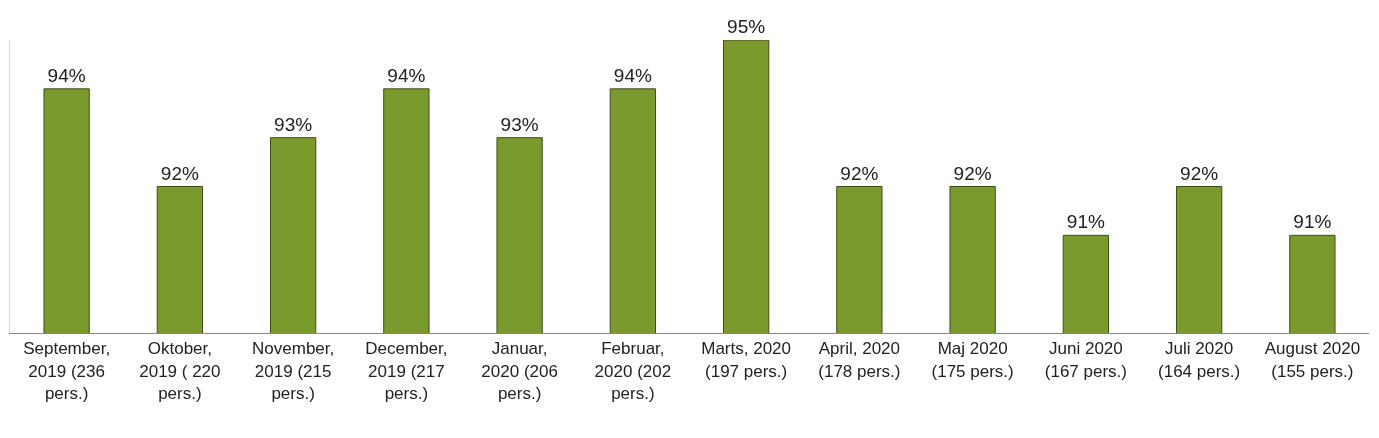 The height and width of the screenshot is (438, 1379). I want to click on x-tick-label: December, 2019 (217 pers.), so click(406, 371).